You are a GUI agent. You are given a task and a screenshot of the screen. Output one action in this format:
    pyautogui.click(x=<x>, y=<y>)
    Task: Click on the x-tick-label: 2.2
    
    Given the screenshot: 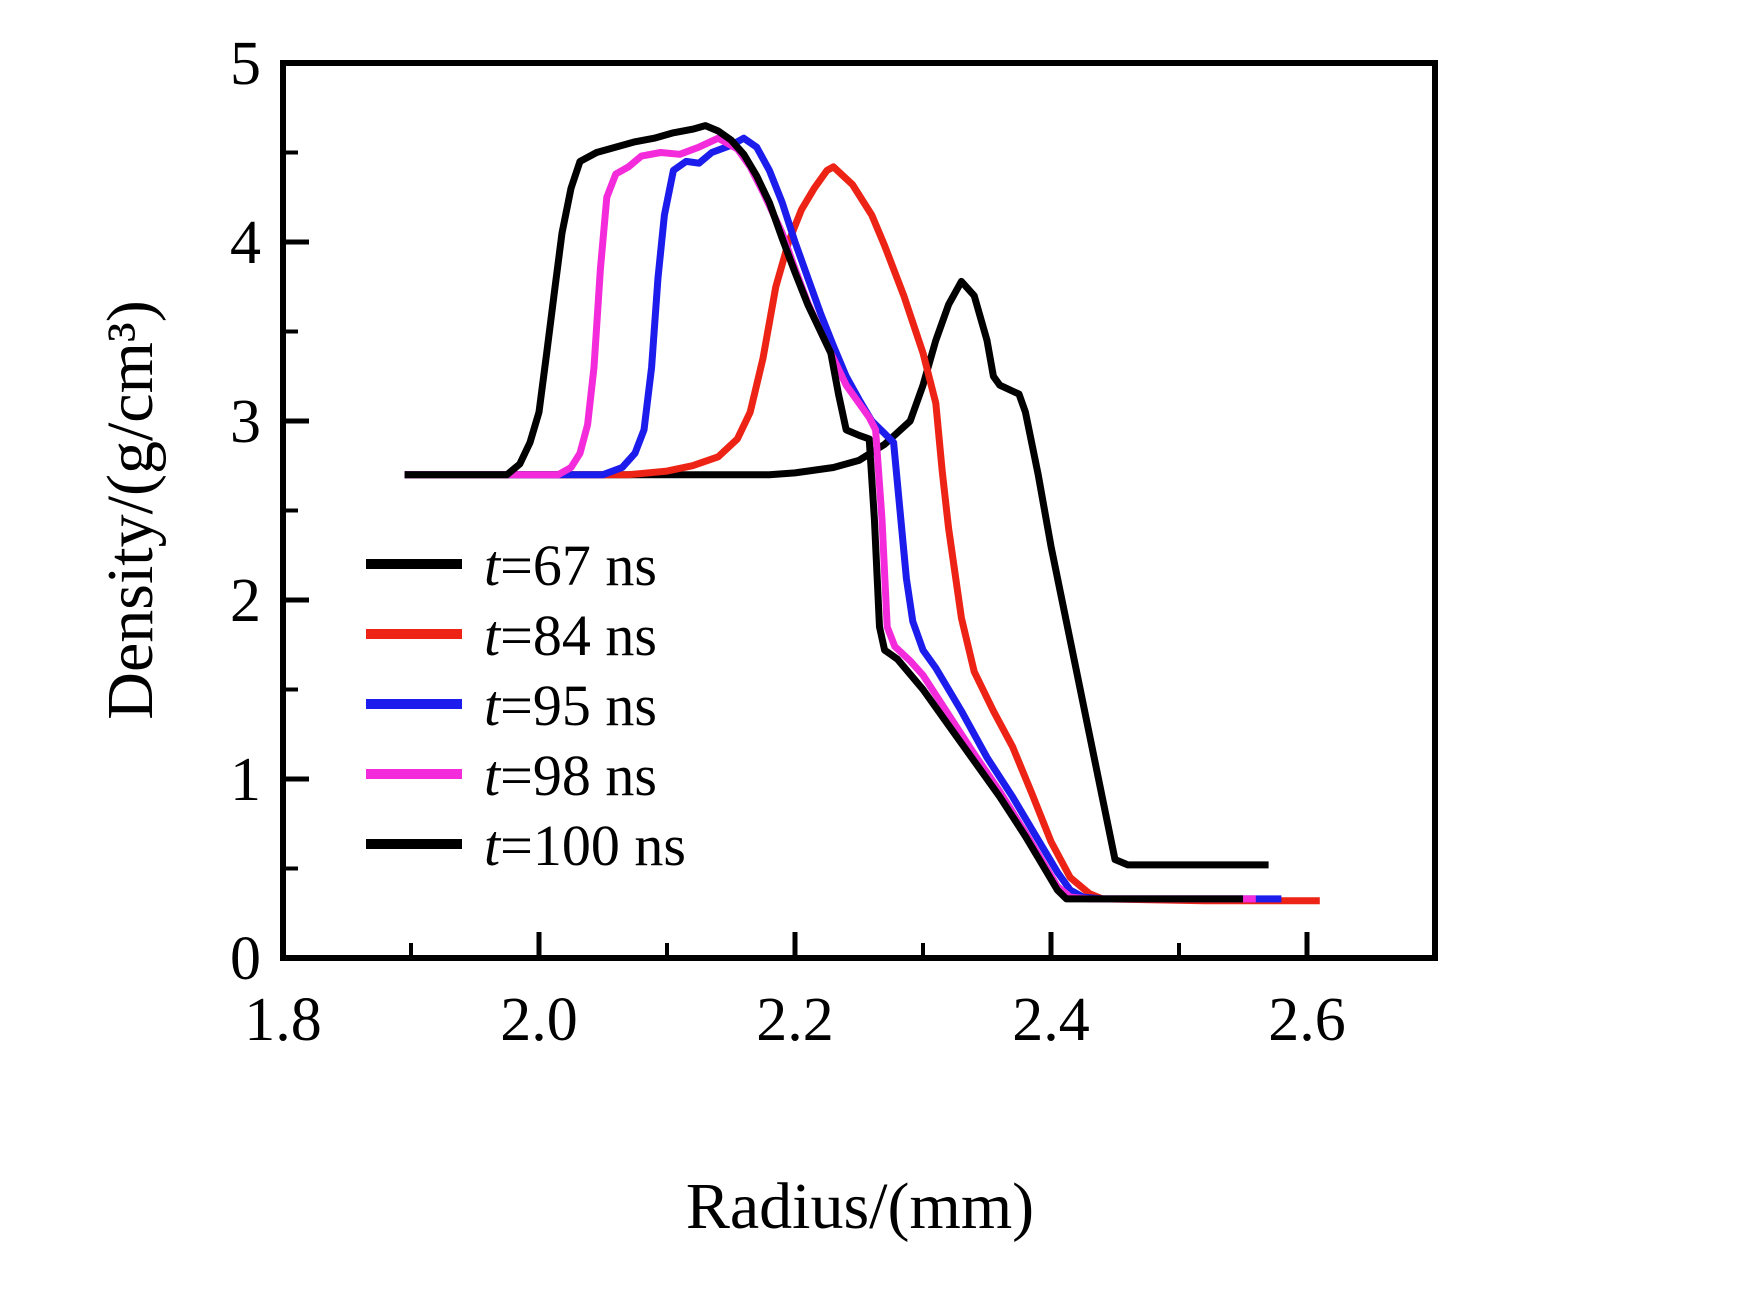 What is the action you would take?
    pyautogui.click(x=795, y=1020)
    